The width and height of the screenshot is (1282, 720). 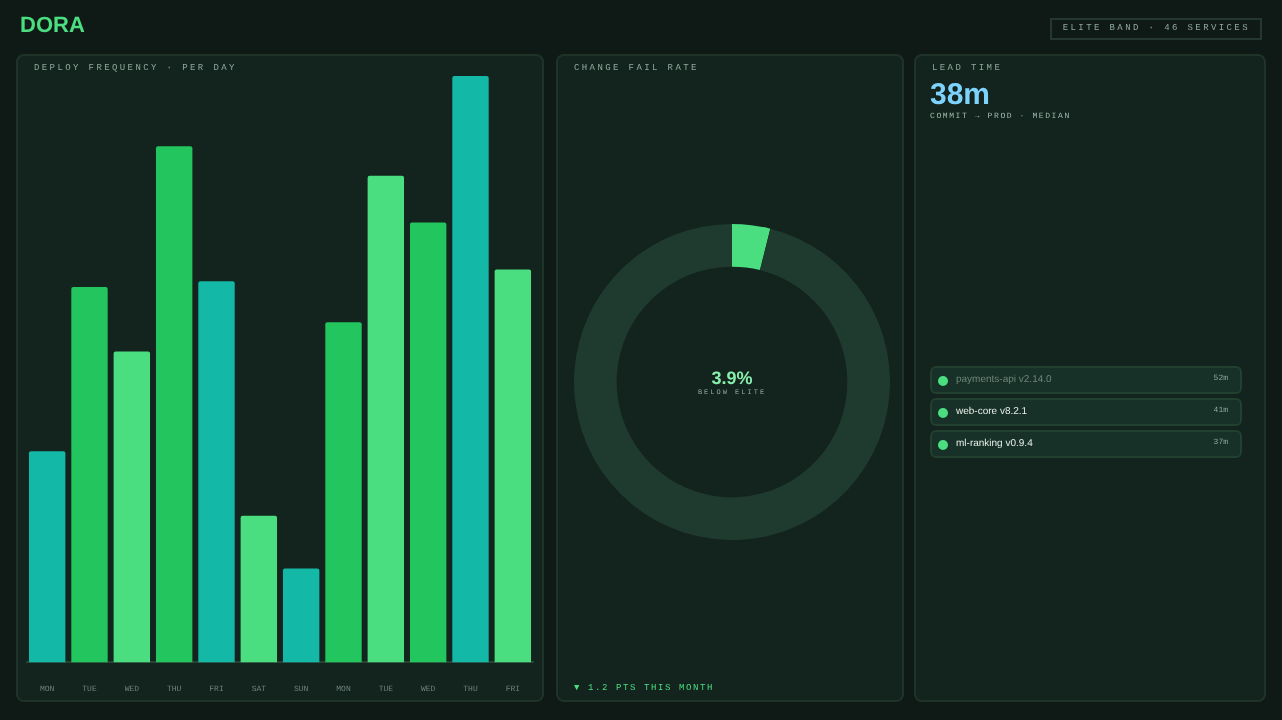 I want to click on text: 3.9%, so click(x=732, y=378).